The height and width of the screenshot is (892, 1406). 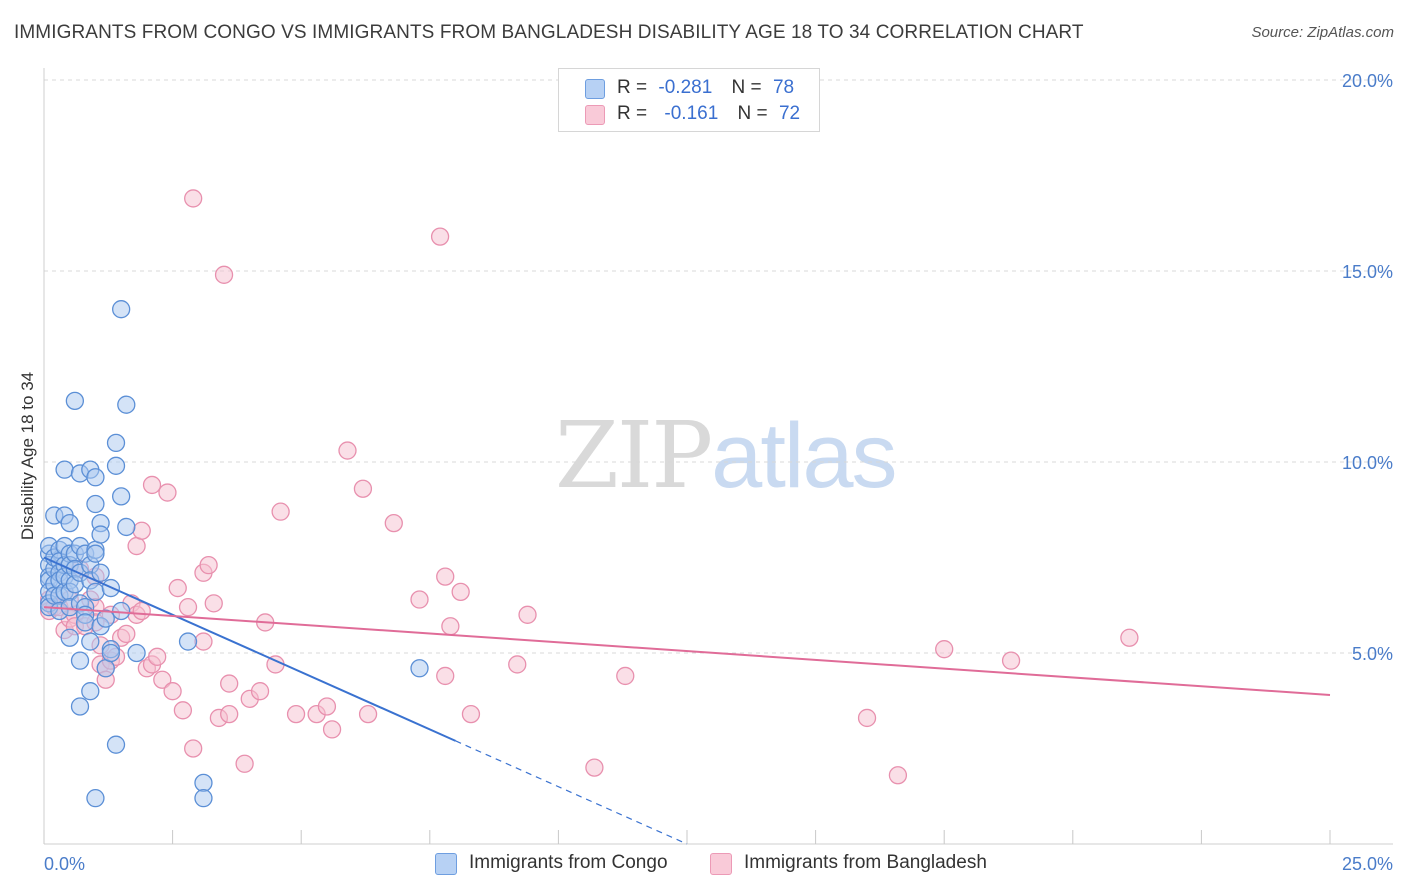 What do you see at coordinates (1367, 272) in the screenshot?
I see `y-tick-label: 15.0%` at bounding box center [1367, 272].